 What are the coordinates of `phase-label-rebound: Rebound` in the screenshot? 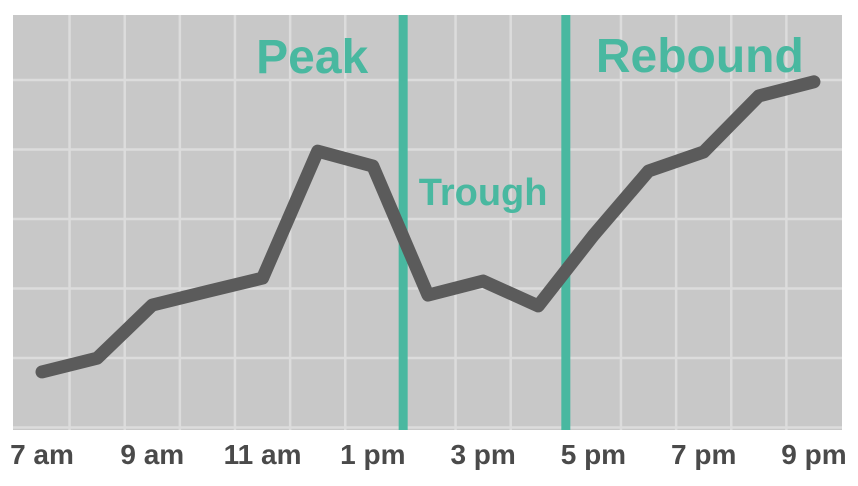 It's located at (700, 56).